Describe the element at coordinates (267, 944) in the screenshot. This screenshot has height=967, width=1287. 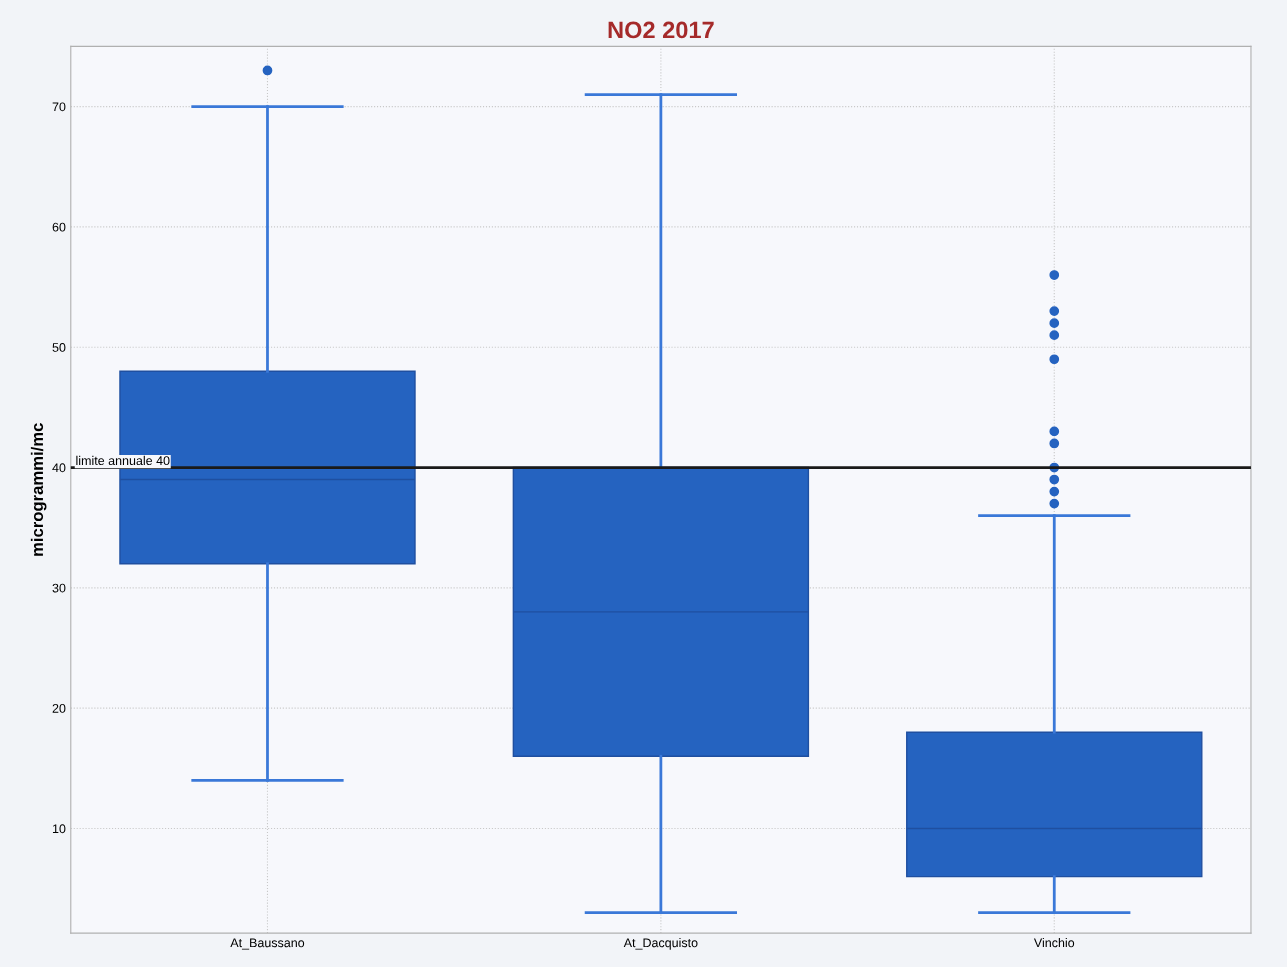
I see `x-tick-label: At_Baussano` at that location.